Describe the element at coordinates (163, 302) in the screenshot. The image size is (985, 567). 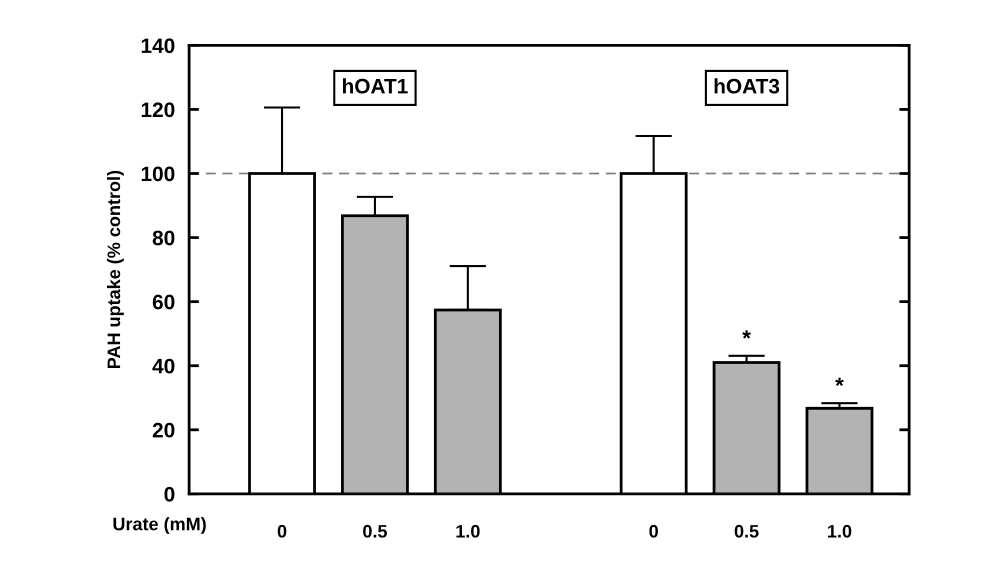
I see `y-tick-label: 60` at that location.